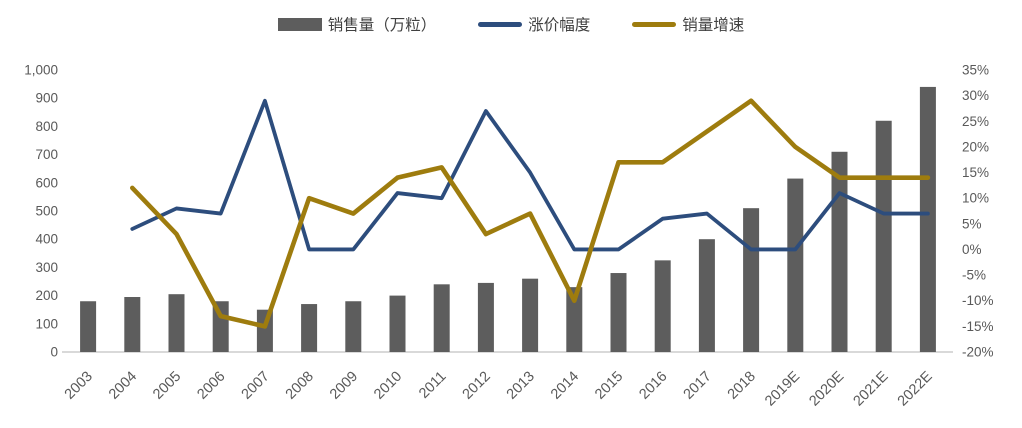 This screenshot has height=428, width=1022. I want to click on legend-item-sales-volume: 销售量（万粒）, so click(357, 24).